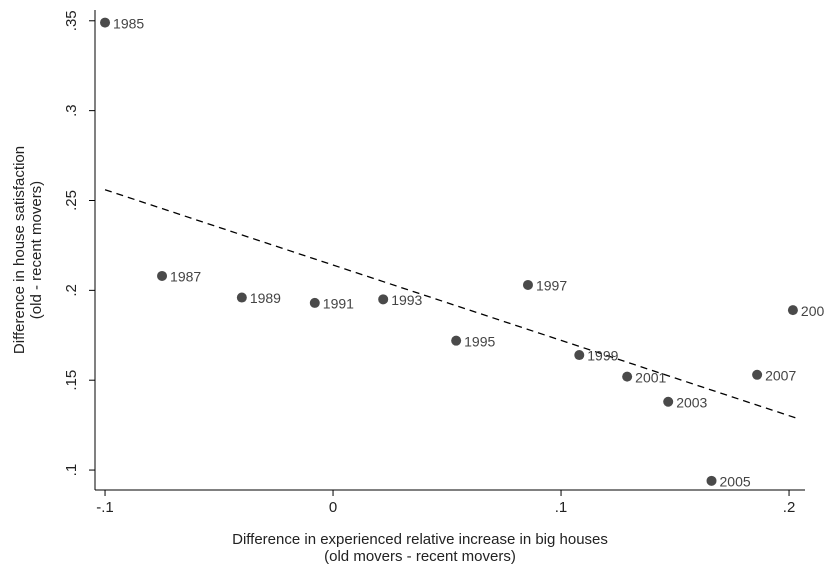  What do you see at coordinates (691, 402) in the screenshot?
I see `point-label: 2003` at bounding box center [691, 402].